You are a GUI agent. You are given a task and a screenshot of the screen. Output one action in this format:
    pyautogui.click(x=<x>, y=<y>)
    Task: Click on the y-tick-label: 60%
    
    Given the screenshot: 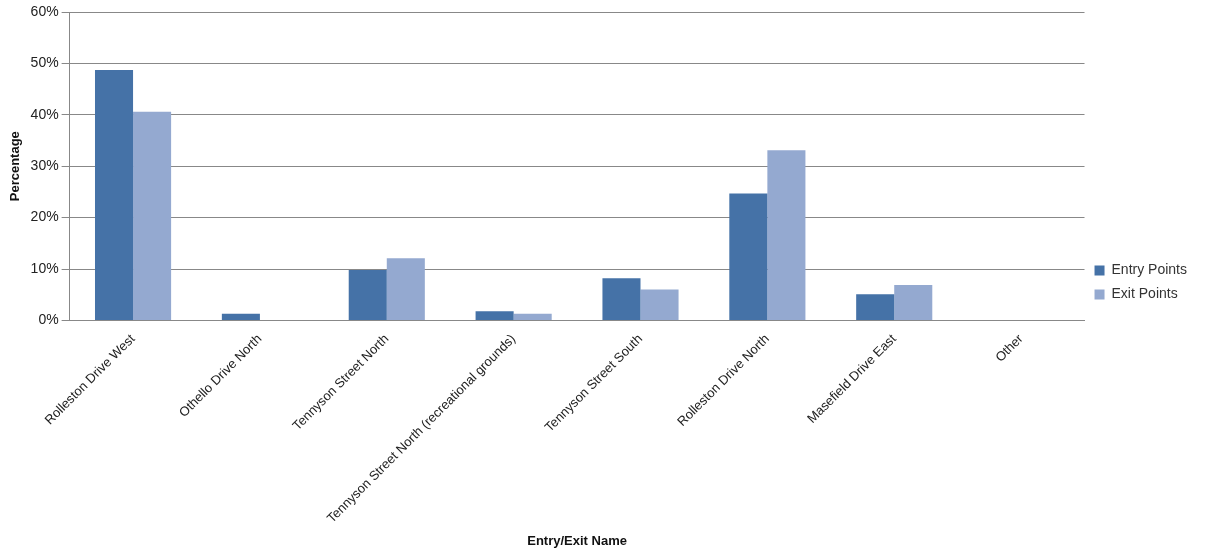 What is the action you would take?
    pyautogui.click(x=44, y=10)
    